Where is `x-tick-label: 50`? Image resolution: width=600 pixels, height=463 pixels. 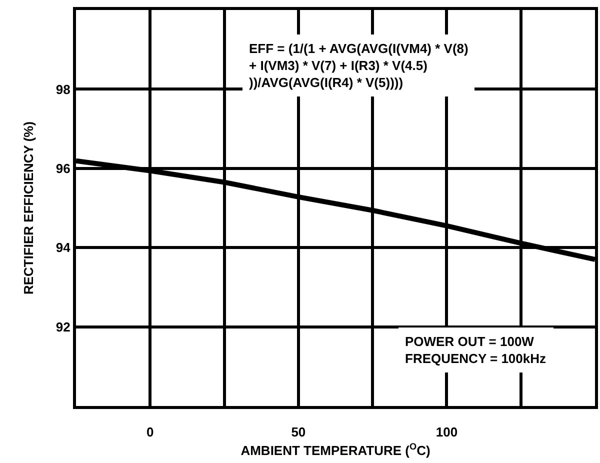 x-tick-label: 50 is located at coordinates (298, 432).